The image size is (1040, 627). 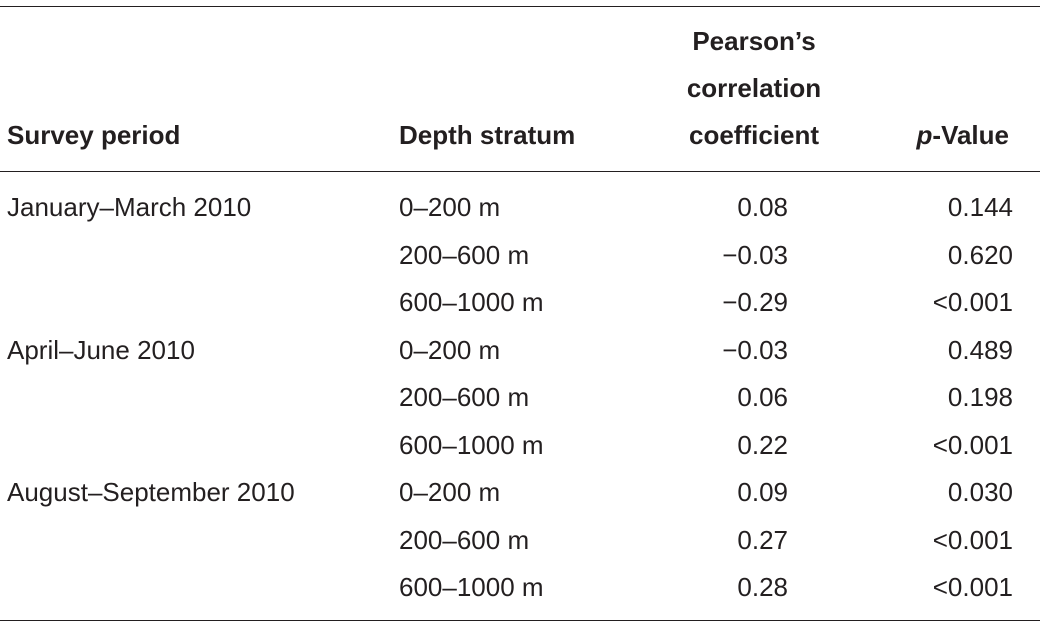 I want to click on table-row: 600–1000 m 0.28 <0.001, so click(x=520, y=588).